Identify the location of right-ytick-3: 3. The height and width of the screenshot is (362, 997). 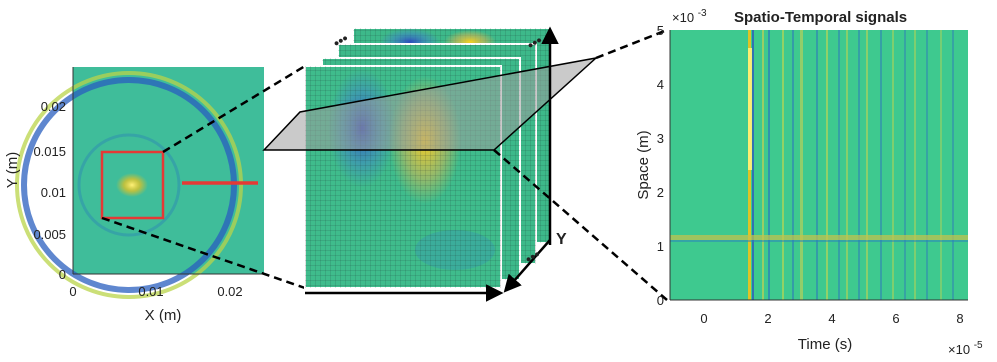
(660, 138).